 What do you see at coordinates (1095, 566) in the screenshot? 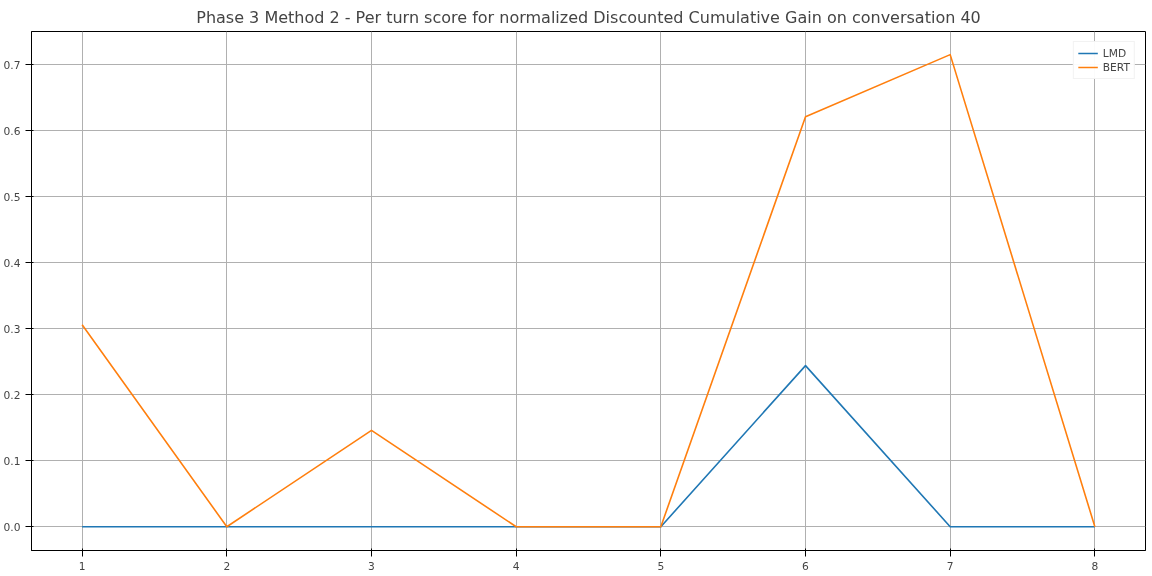
I see `x-tick-label: 8` at bounding box center [1095, 566].